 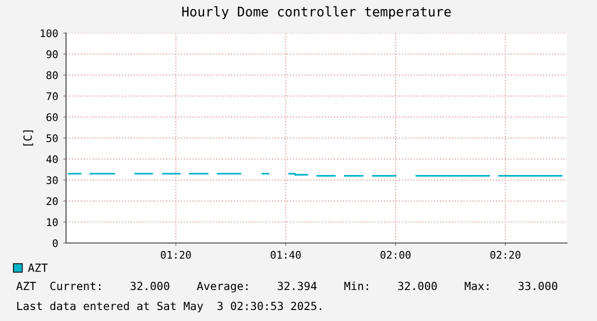 I want to click on y-tick-label: 80, so click(x=52, y=75).